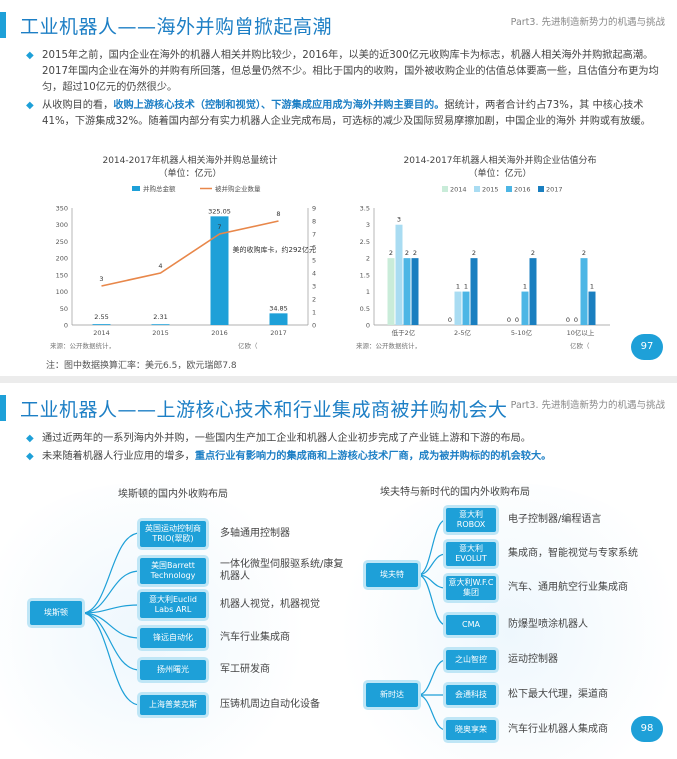  Describe the element at coordinates (455, 492) in the screenshot. I see `right-tree-title: 埃夫特与新时代的国内外收购布局` at that location.